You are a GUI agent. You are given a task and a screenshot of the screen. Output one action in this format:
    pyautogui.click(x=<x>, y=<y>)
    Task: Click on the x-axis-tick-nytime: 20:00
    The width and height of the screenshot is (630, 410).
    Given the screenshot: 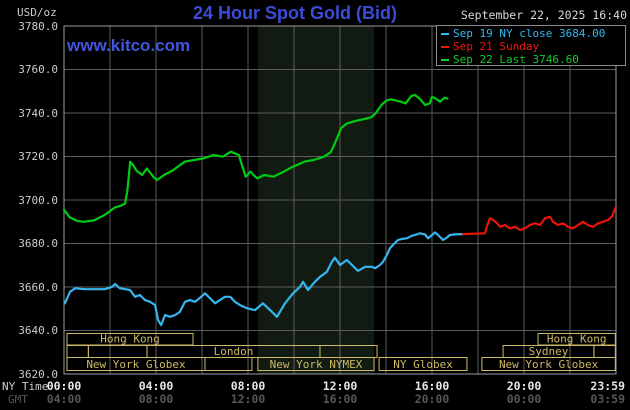 What is the action you would take?
    pyautogui.click(x=524, y=386)
    